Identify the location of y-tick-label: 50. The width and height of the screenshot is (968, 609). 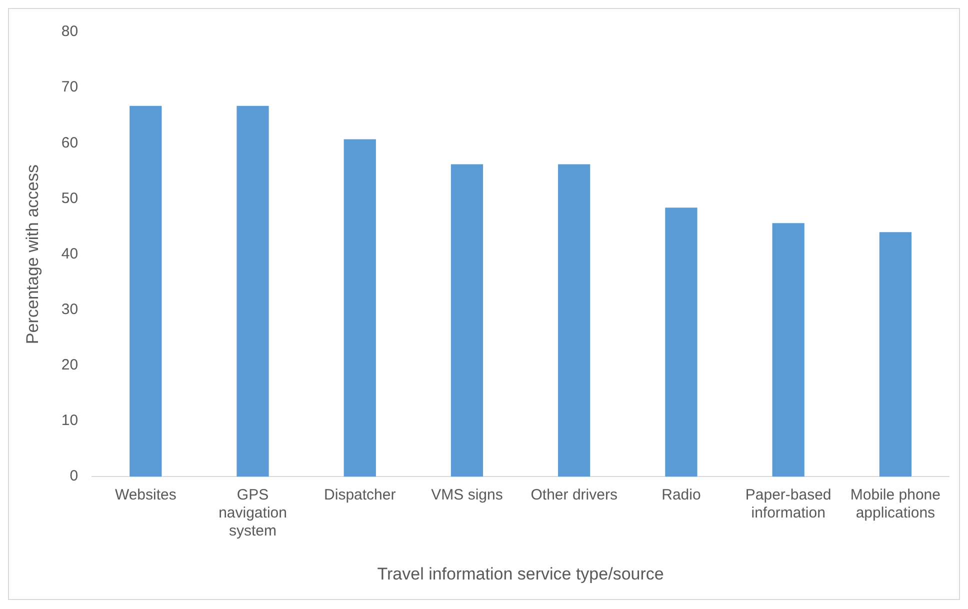
(69, 198).